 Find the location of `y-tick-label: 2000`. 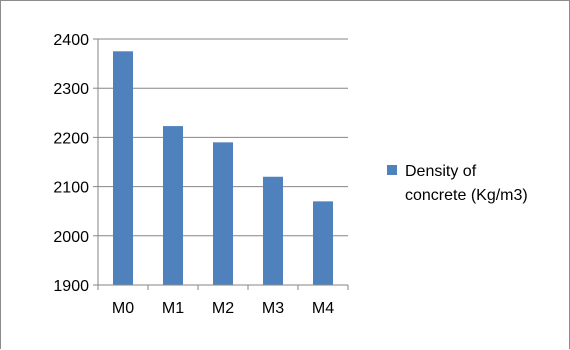

y-tick-label: 2000 is located at coordinates (71, 237).